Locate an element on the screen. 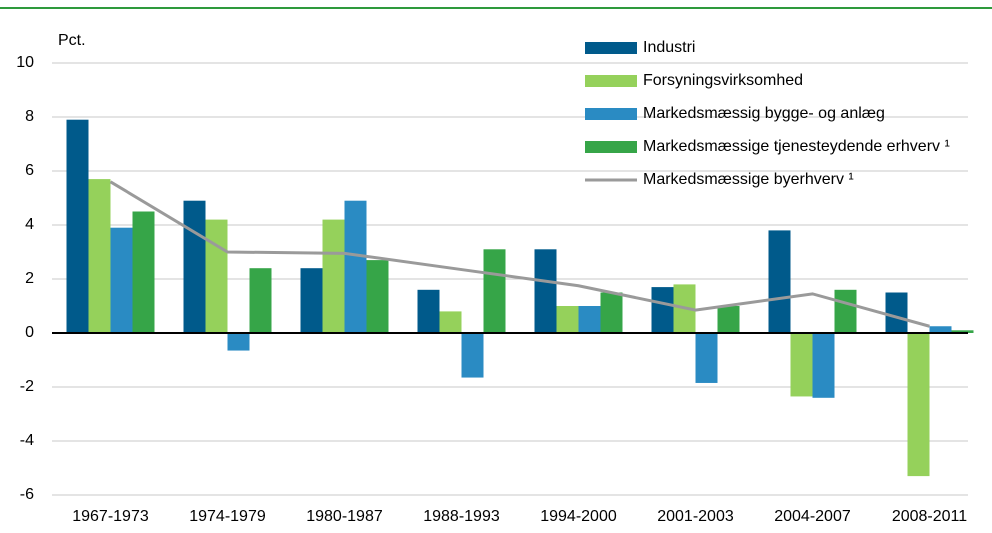 Image resolution: width=992 pixels, height=533 pixels. y-tick-label: 4 is located at coordinates (29, 224).